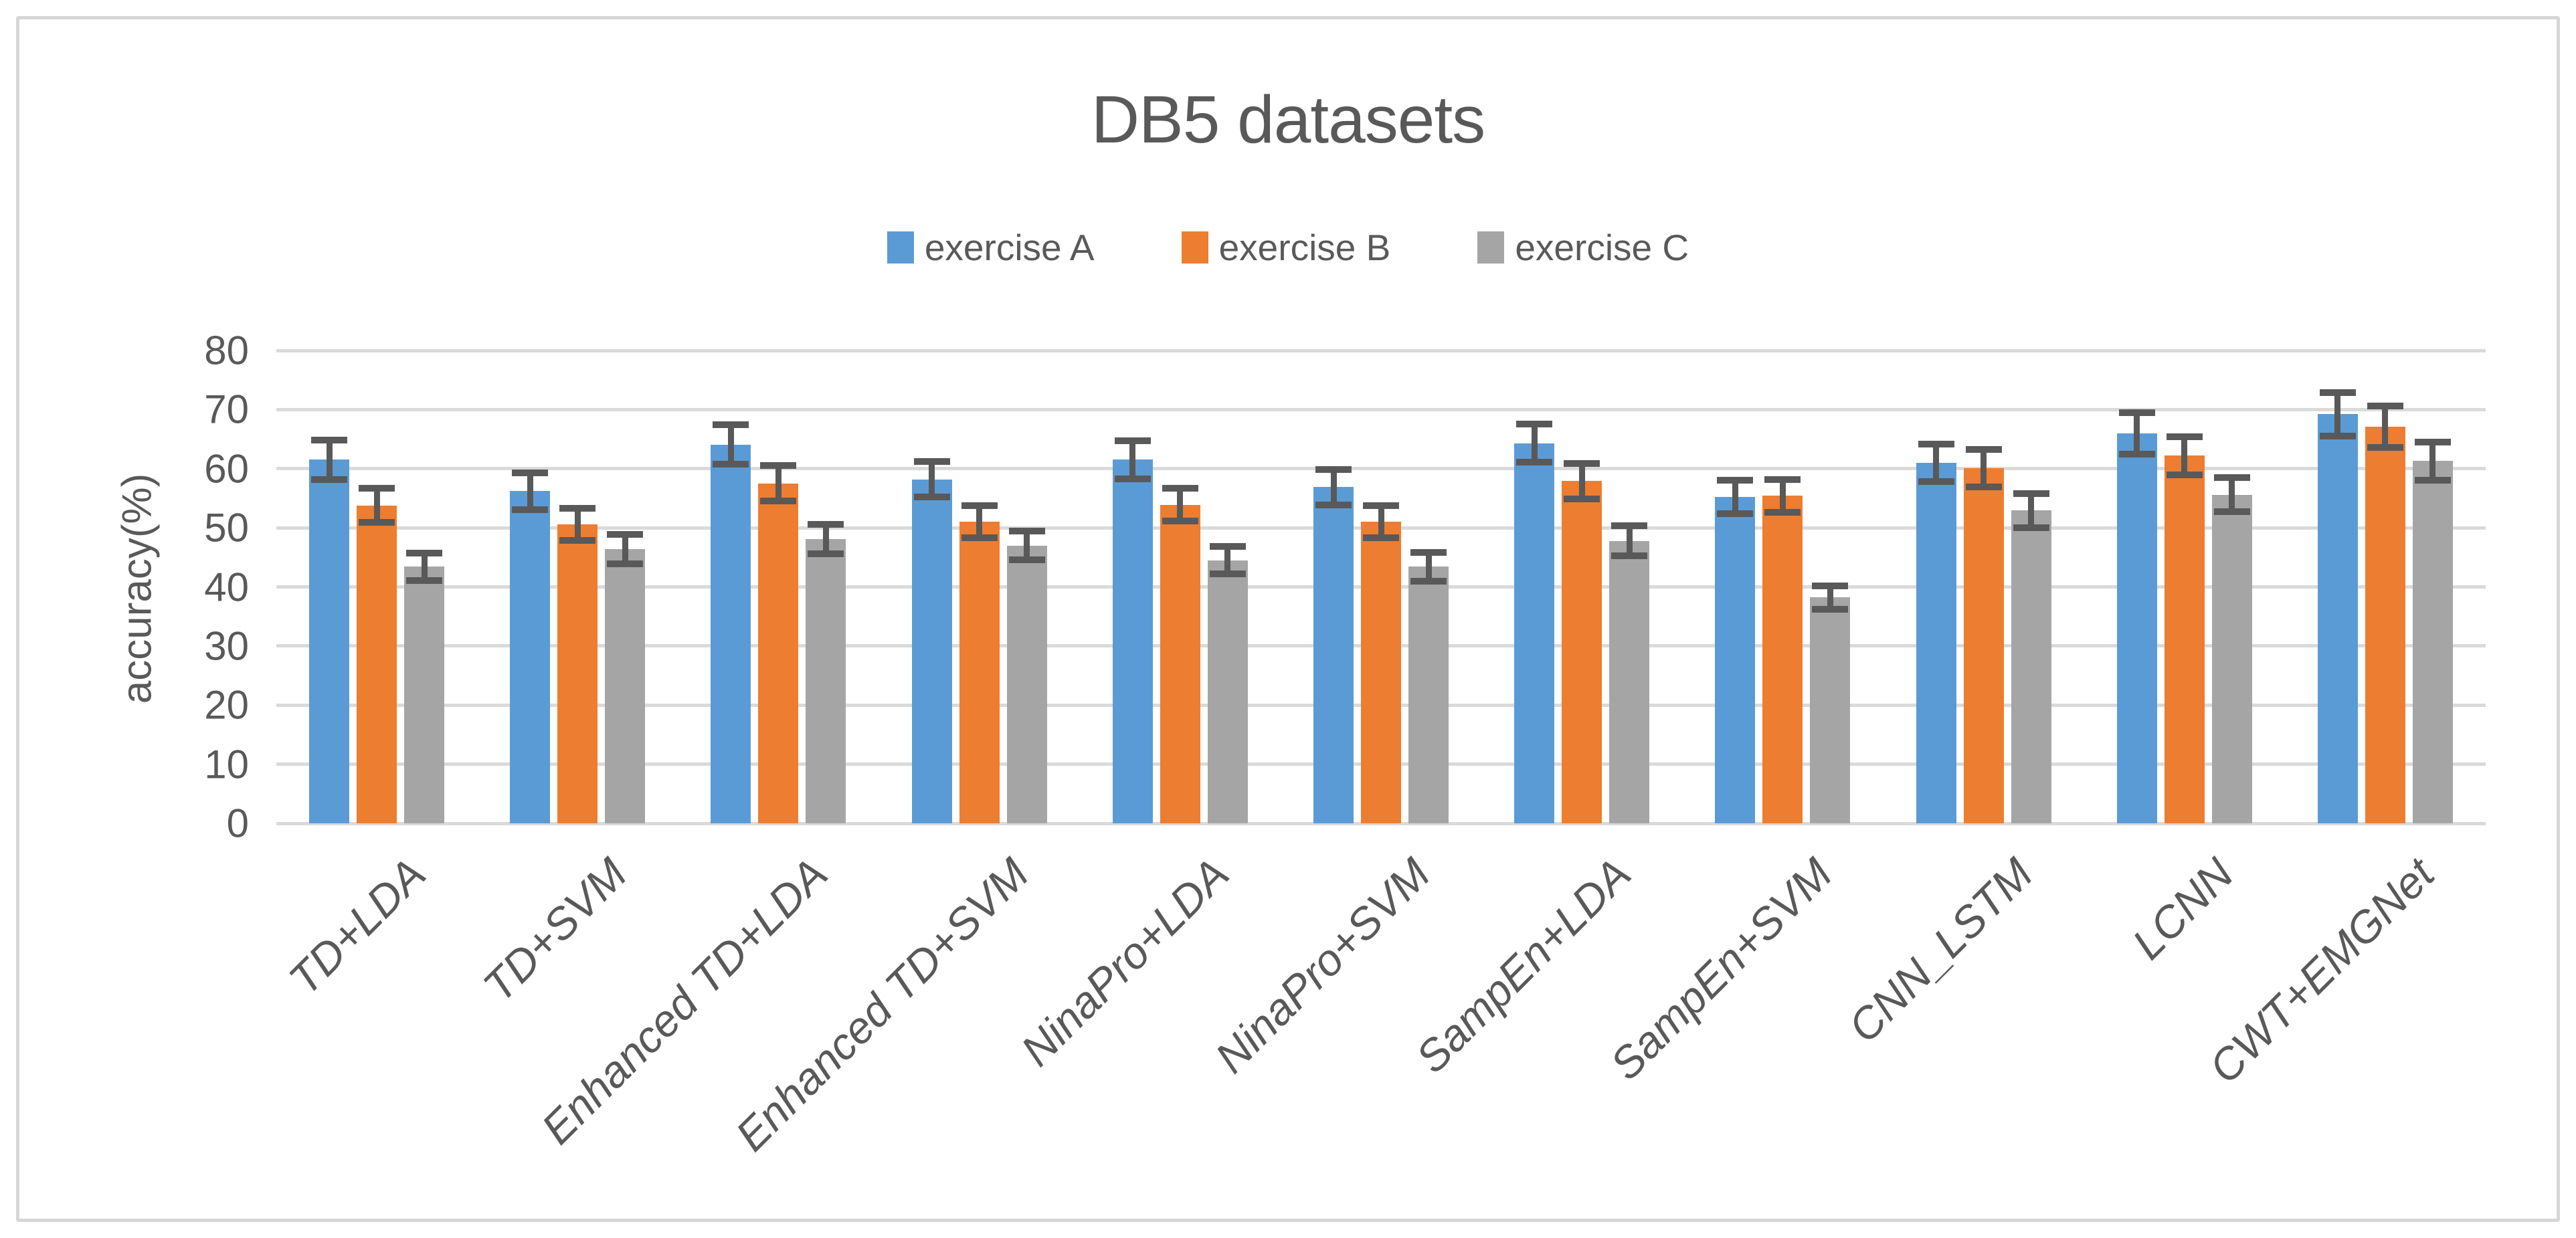 The width and height of the screenshot is (2576, 1238). What do you see at coordinates (1831, 710) in the screenshot?
I see `bar-exercise-c-sampen-svm` at bounding box center [1831, 710].